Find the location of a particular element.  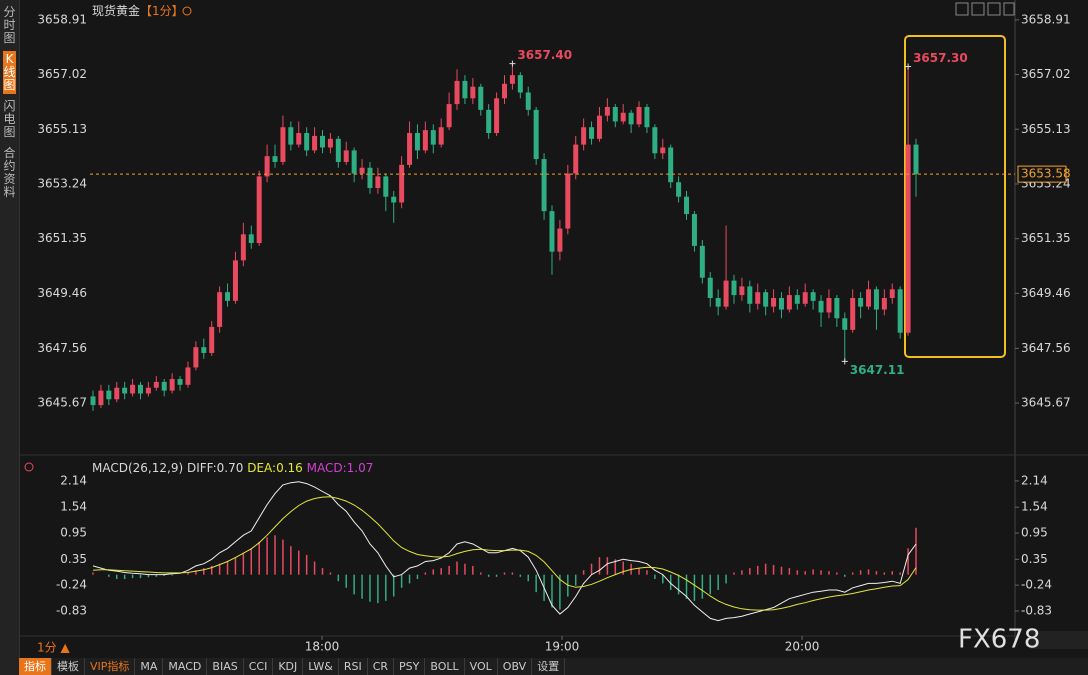

y-tick-label: 3647.56 is located at coordinates (62, 348).